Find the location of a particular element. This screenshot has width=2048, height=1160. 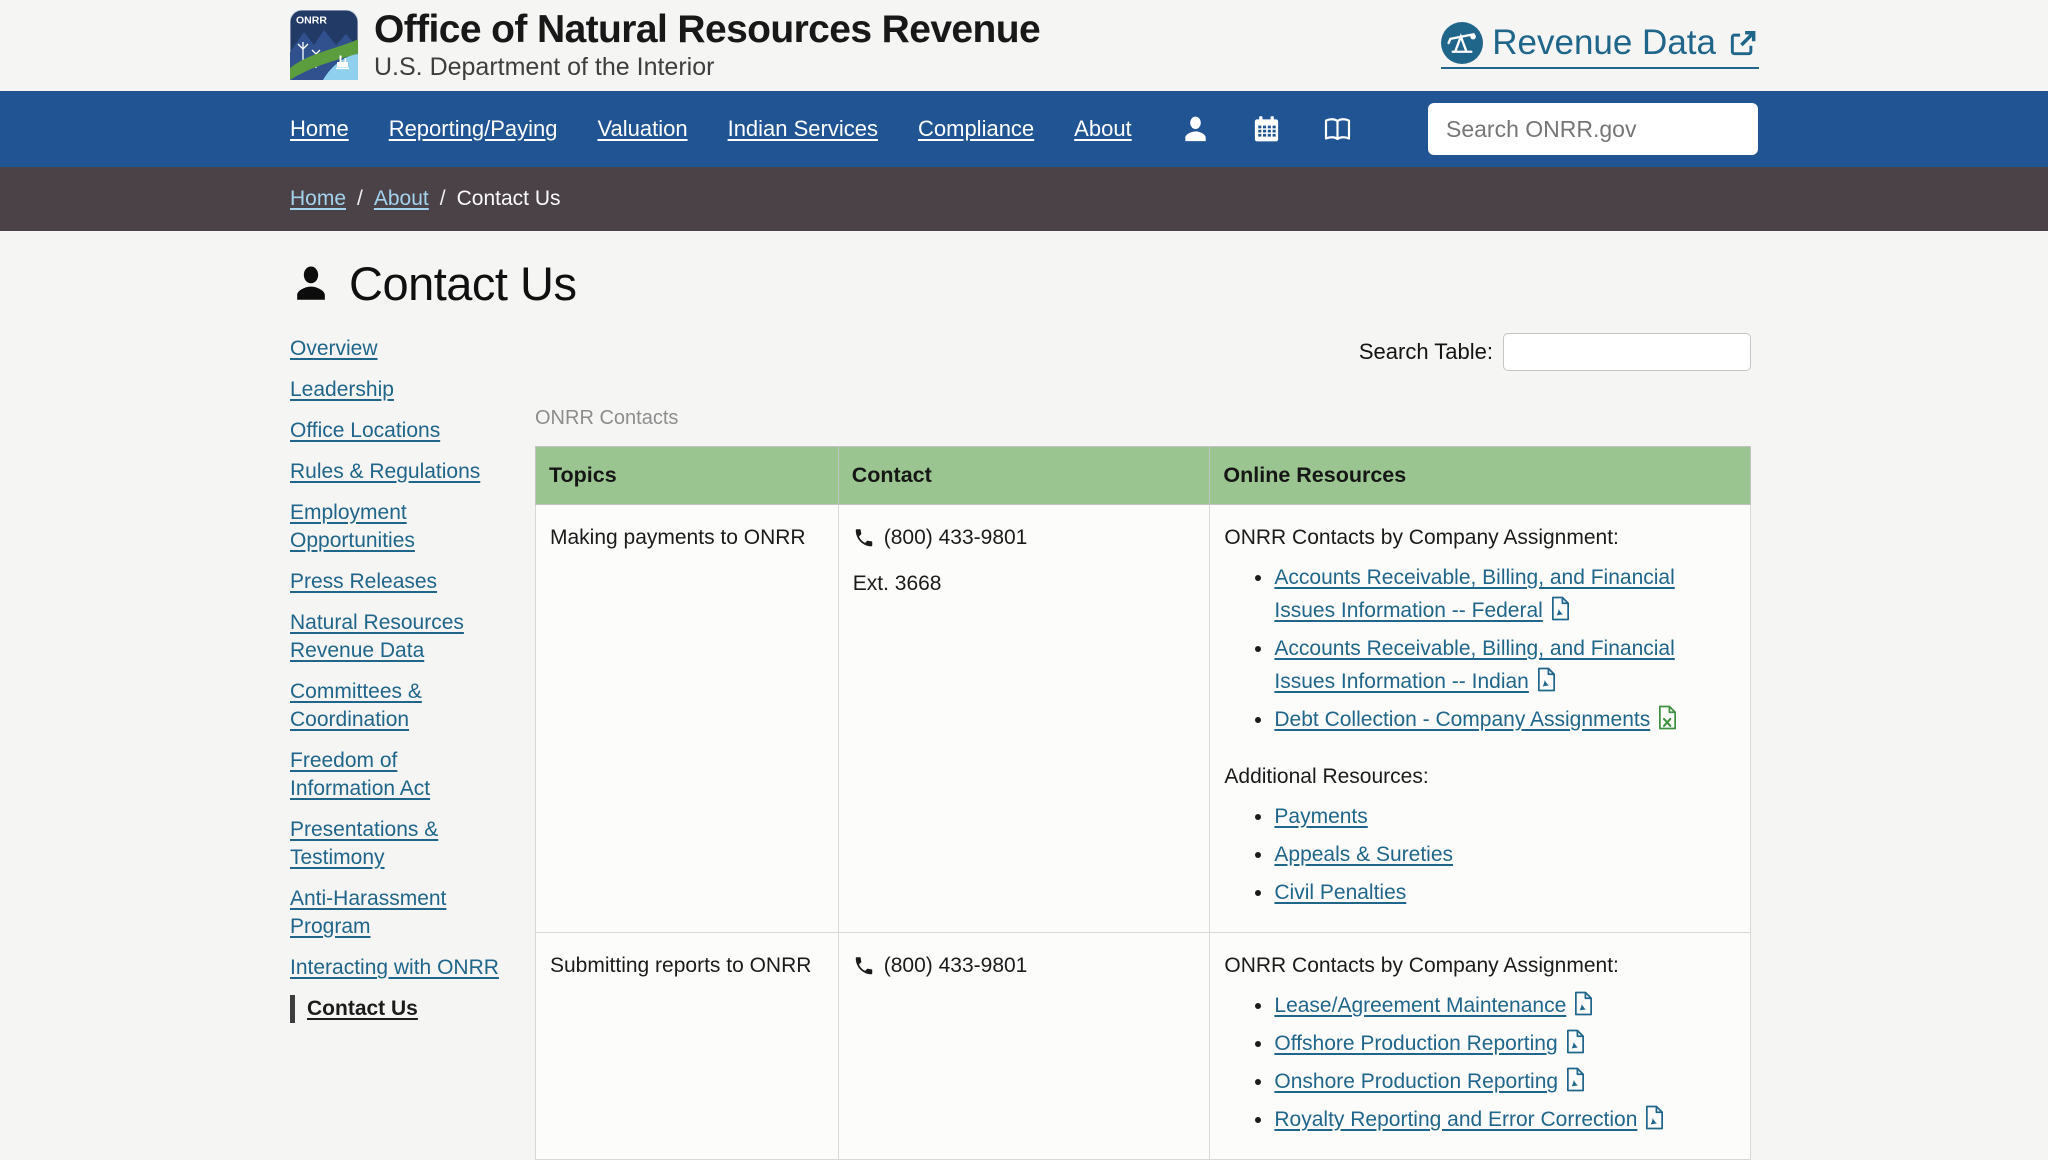

sidebar-item-anti-harassment-program: Anti-Harassment Program is located at coordinates (399, 913).